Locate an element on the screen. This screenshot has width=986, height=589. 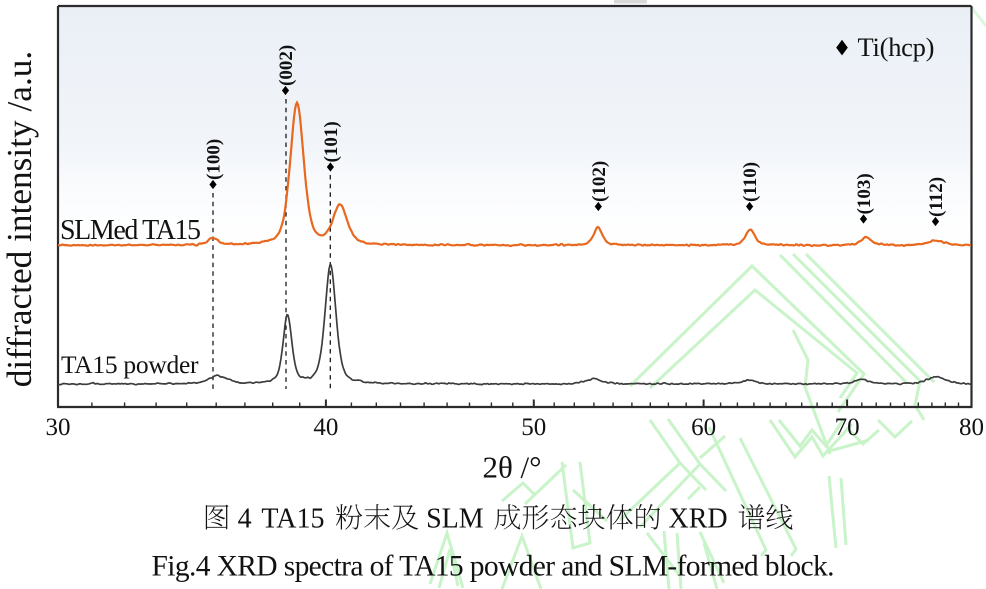
svg-text: (100) is located at coordinates (214, 159).